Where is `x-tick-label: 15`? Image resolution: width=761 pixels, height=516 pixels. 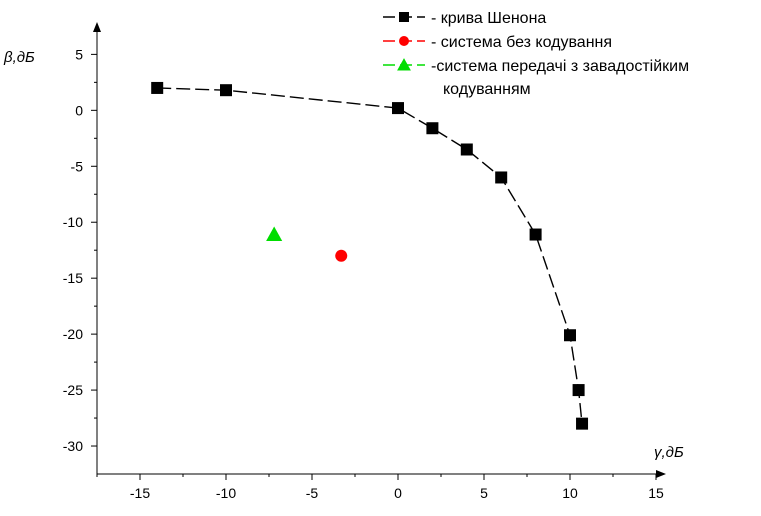 x-tick-label: 15 is located at coordinates (656, 493).